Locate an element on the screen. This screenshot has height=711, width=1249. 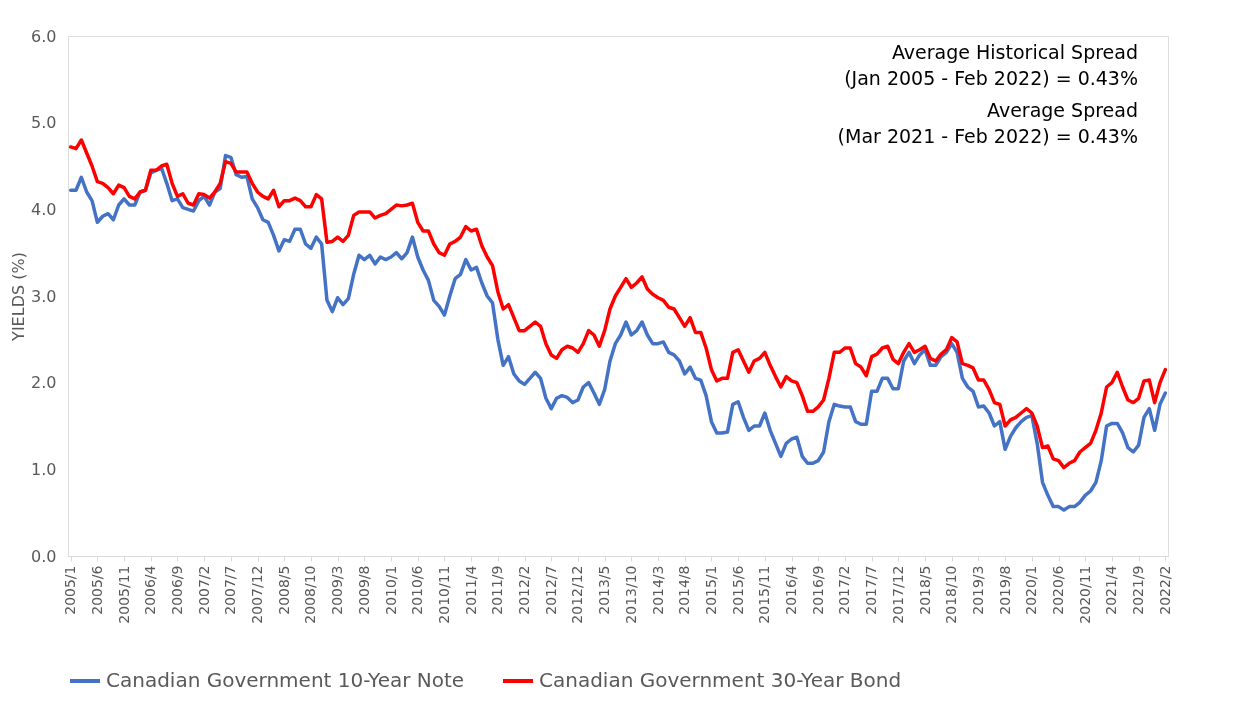
x-tick-label: 2007/2 is located at coordinates (203, 590).